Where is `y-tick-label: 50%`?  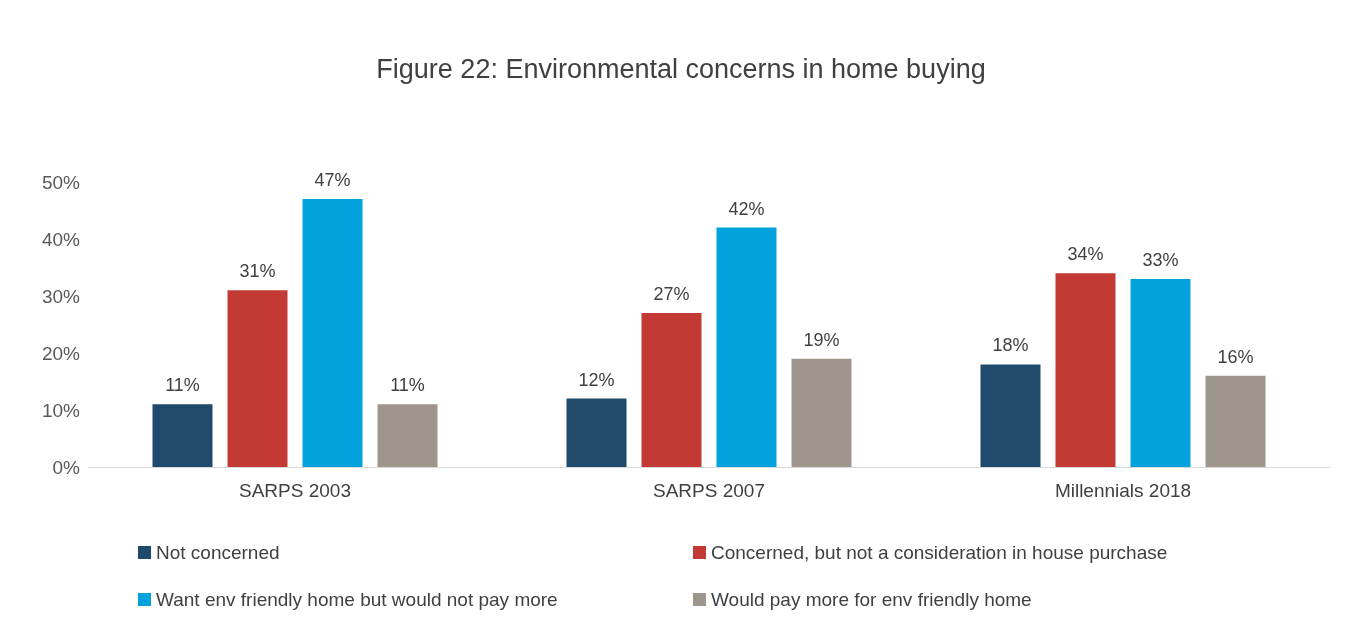 y-tick-label: 50% is located at coordinates (61, 182).